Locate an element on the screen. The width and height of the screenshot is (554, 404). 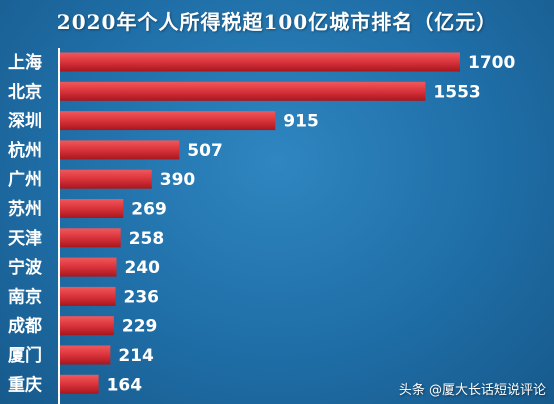
category-label: 上海 is located at coordinates (25, 62).